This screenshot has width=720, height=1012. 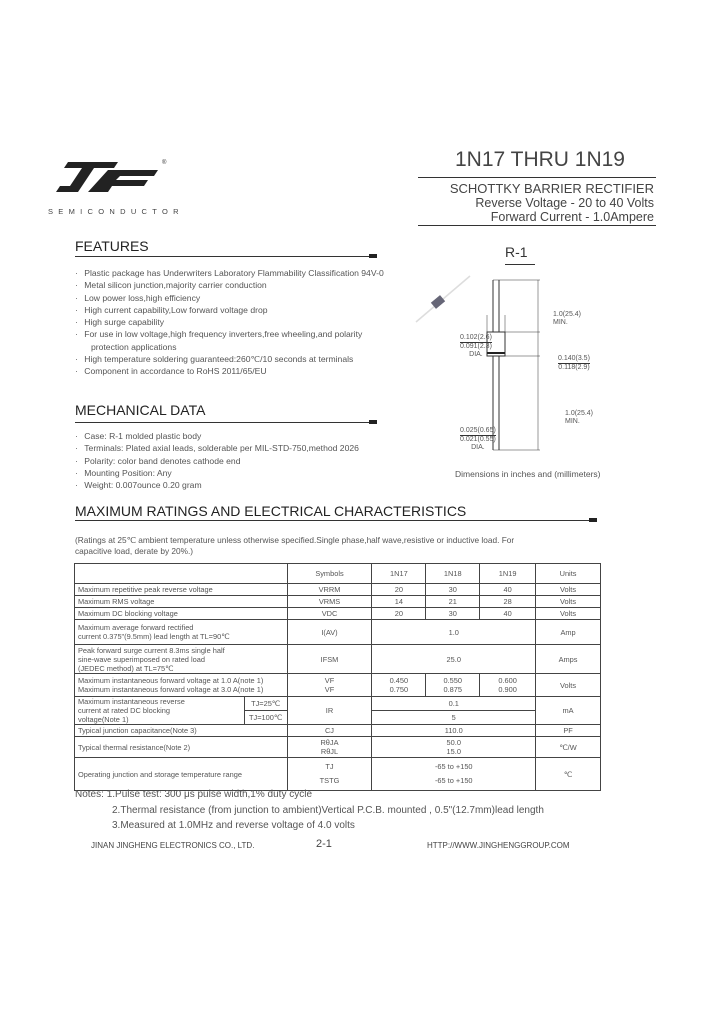 I want to click on row-symbol: VDC, so click(x=329, y=613).